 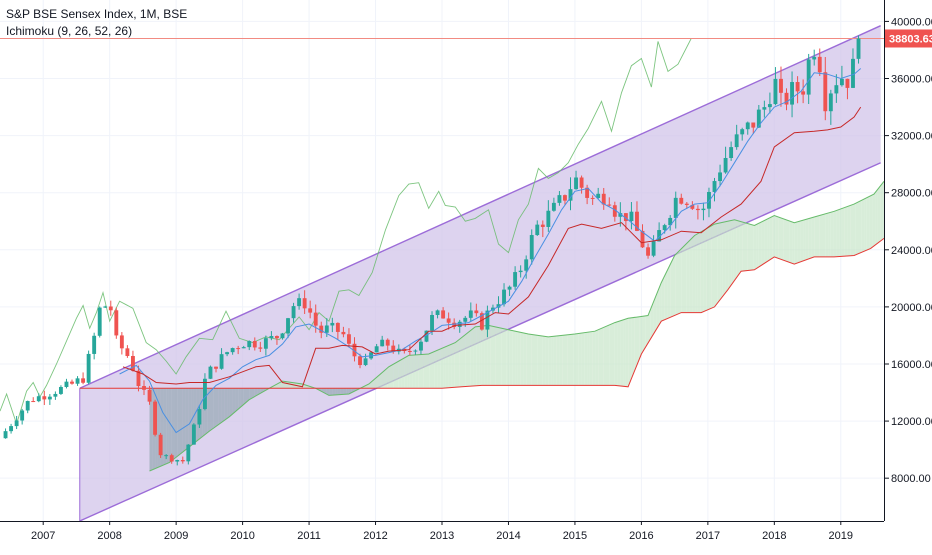 What do you see at coordinates (109, 536) in the screenshot?
I see `x-tick-label: 2008` at bounding box center [109, 536].